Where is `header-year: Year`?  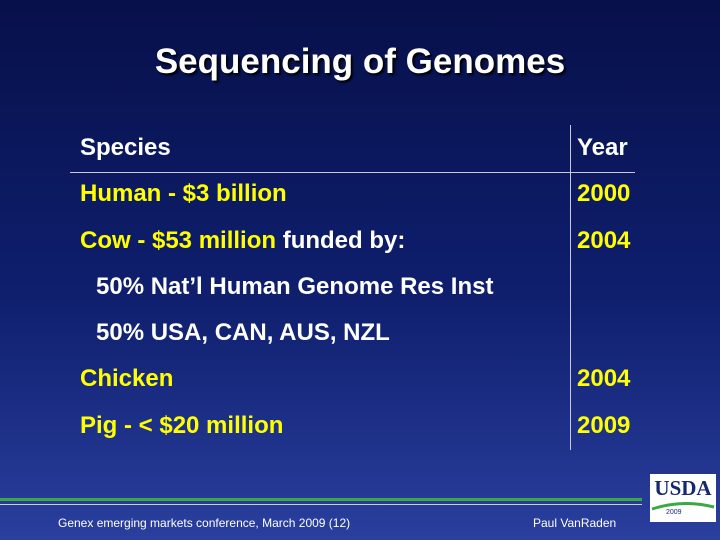
header-year: Year is located at coordinates (602, 147).